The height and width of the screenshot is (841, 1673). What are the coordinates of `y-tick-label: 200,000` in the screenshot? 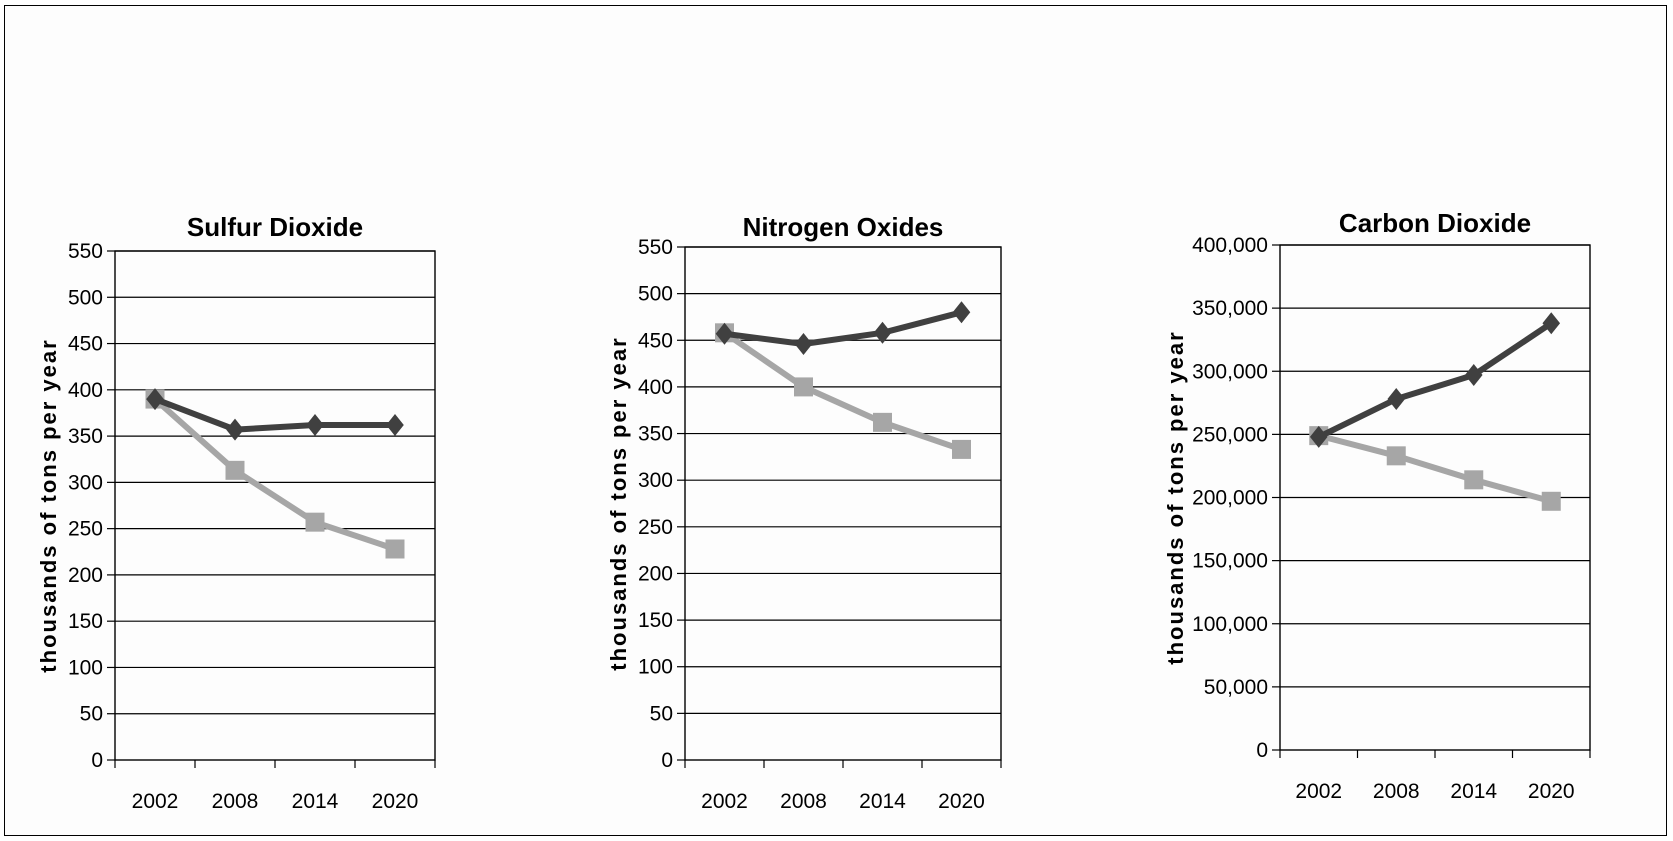 It's located at (1230, 498).